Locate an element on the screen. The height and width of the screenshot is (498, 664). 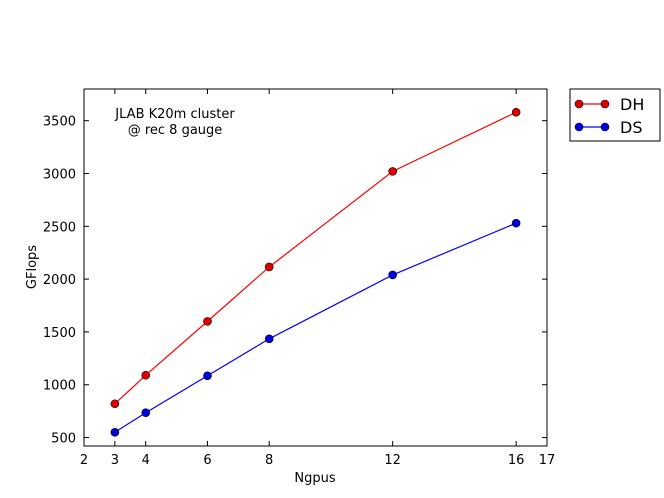
x-tick-label: 16 is located at coordinates (516, 460).